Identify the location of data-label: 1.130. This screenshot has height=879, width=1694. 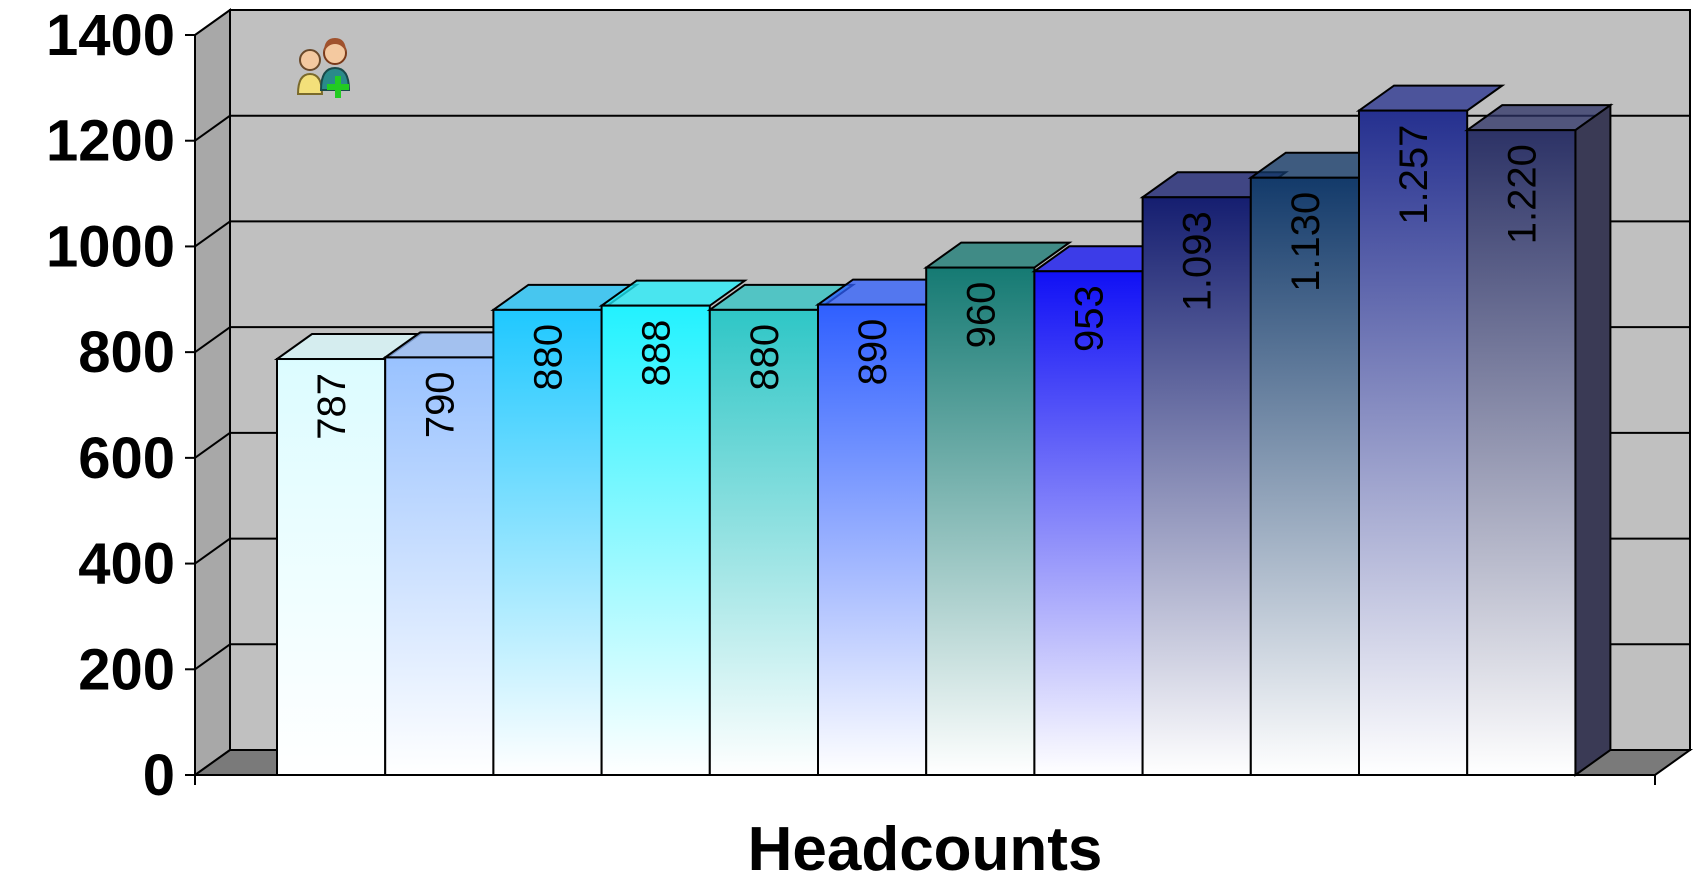
(1306, 242).